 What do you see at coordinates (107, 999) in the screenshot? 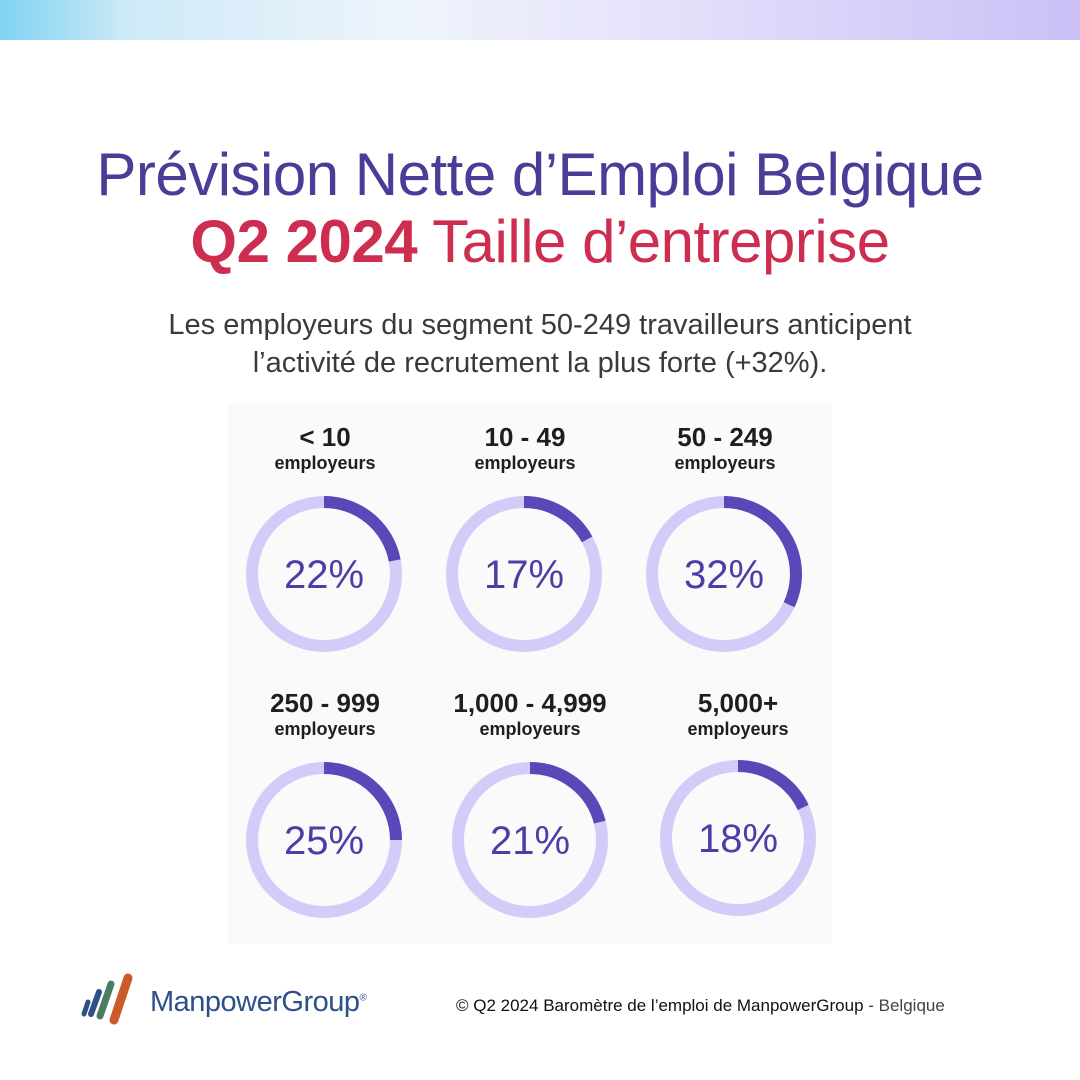
I see `manpowergroup-logo-icon` at bounding box center [107, 999].